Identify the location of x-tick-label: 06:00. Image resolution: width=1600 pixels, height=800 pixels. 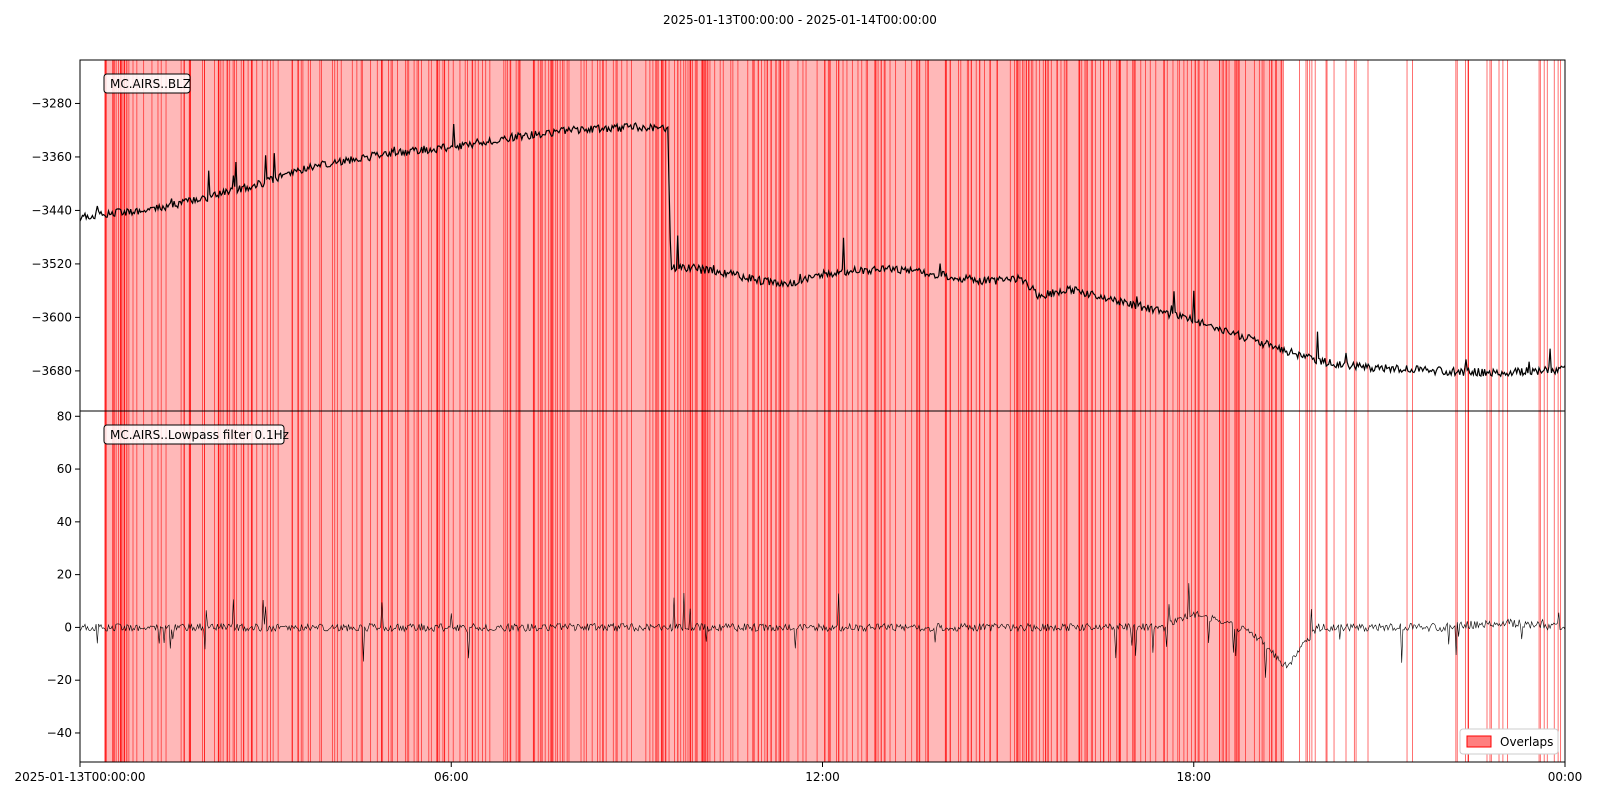
(451, 777).